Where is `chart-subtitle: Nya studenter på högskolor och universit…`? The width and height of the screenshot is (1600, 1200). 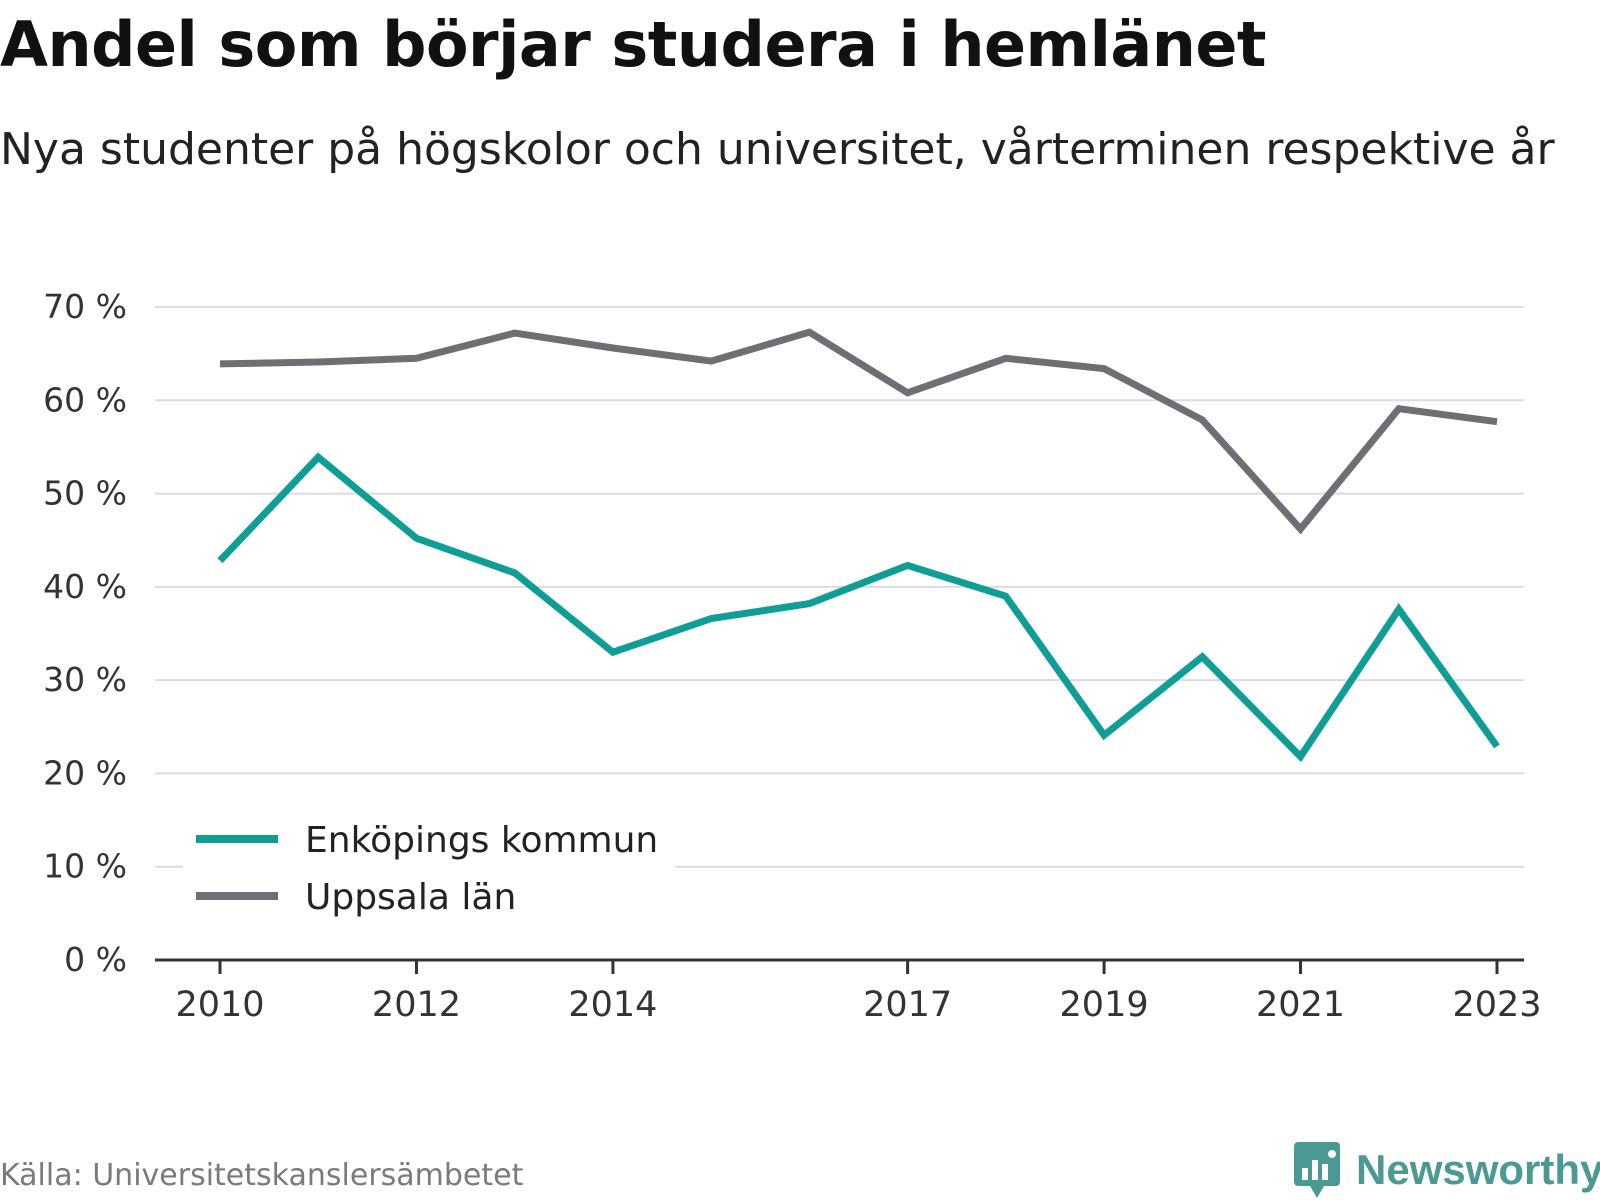
chart-subtitle: Nya studenter på högskolor och universit… is located at coordinates (777, 149).